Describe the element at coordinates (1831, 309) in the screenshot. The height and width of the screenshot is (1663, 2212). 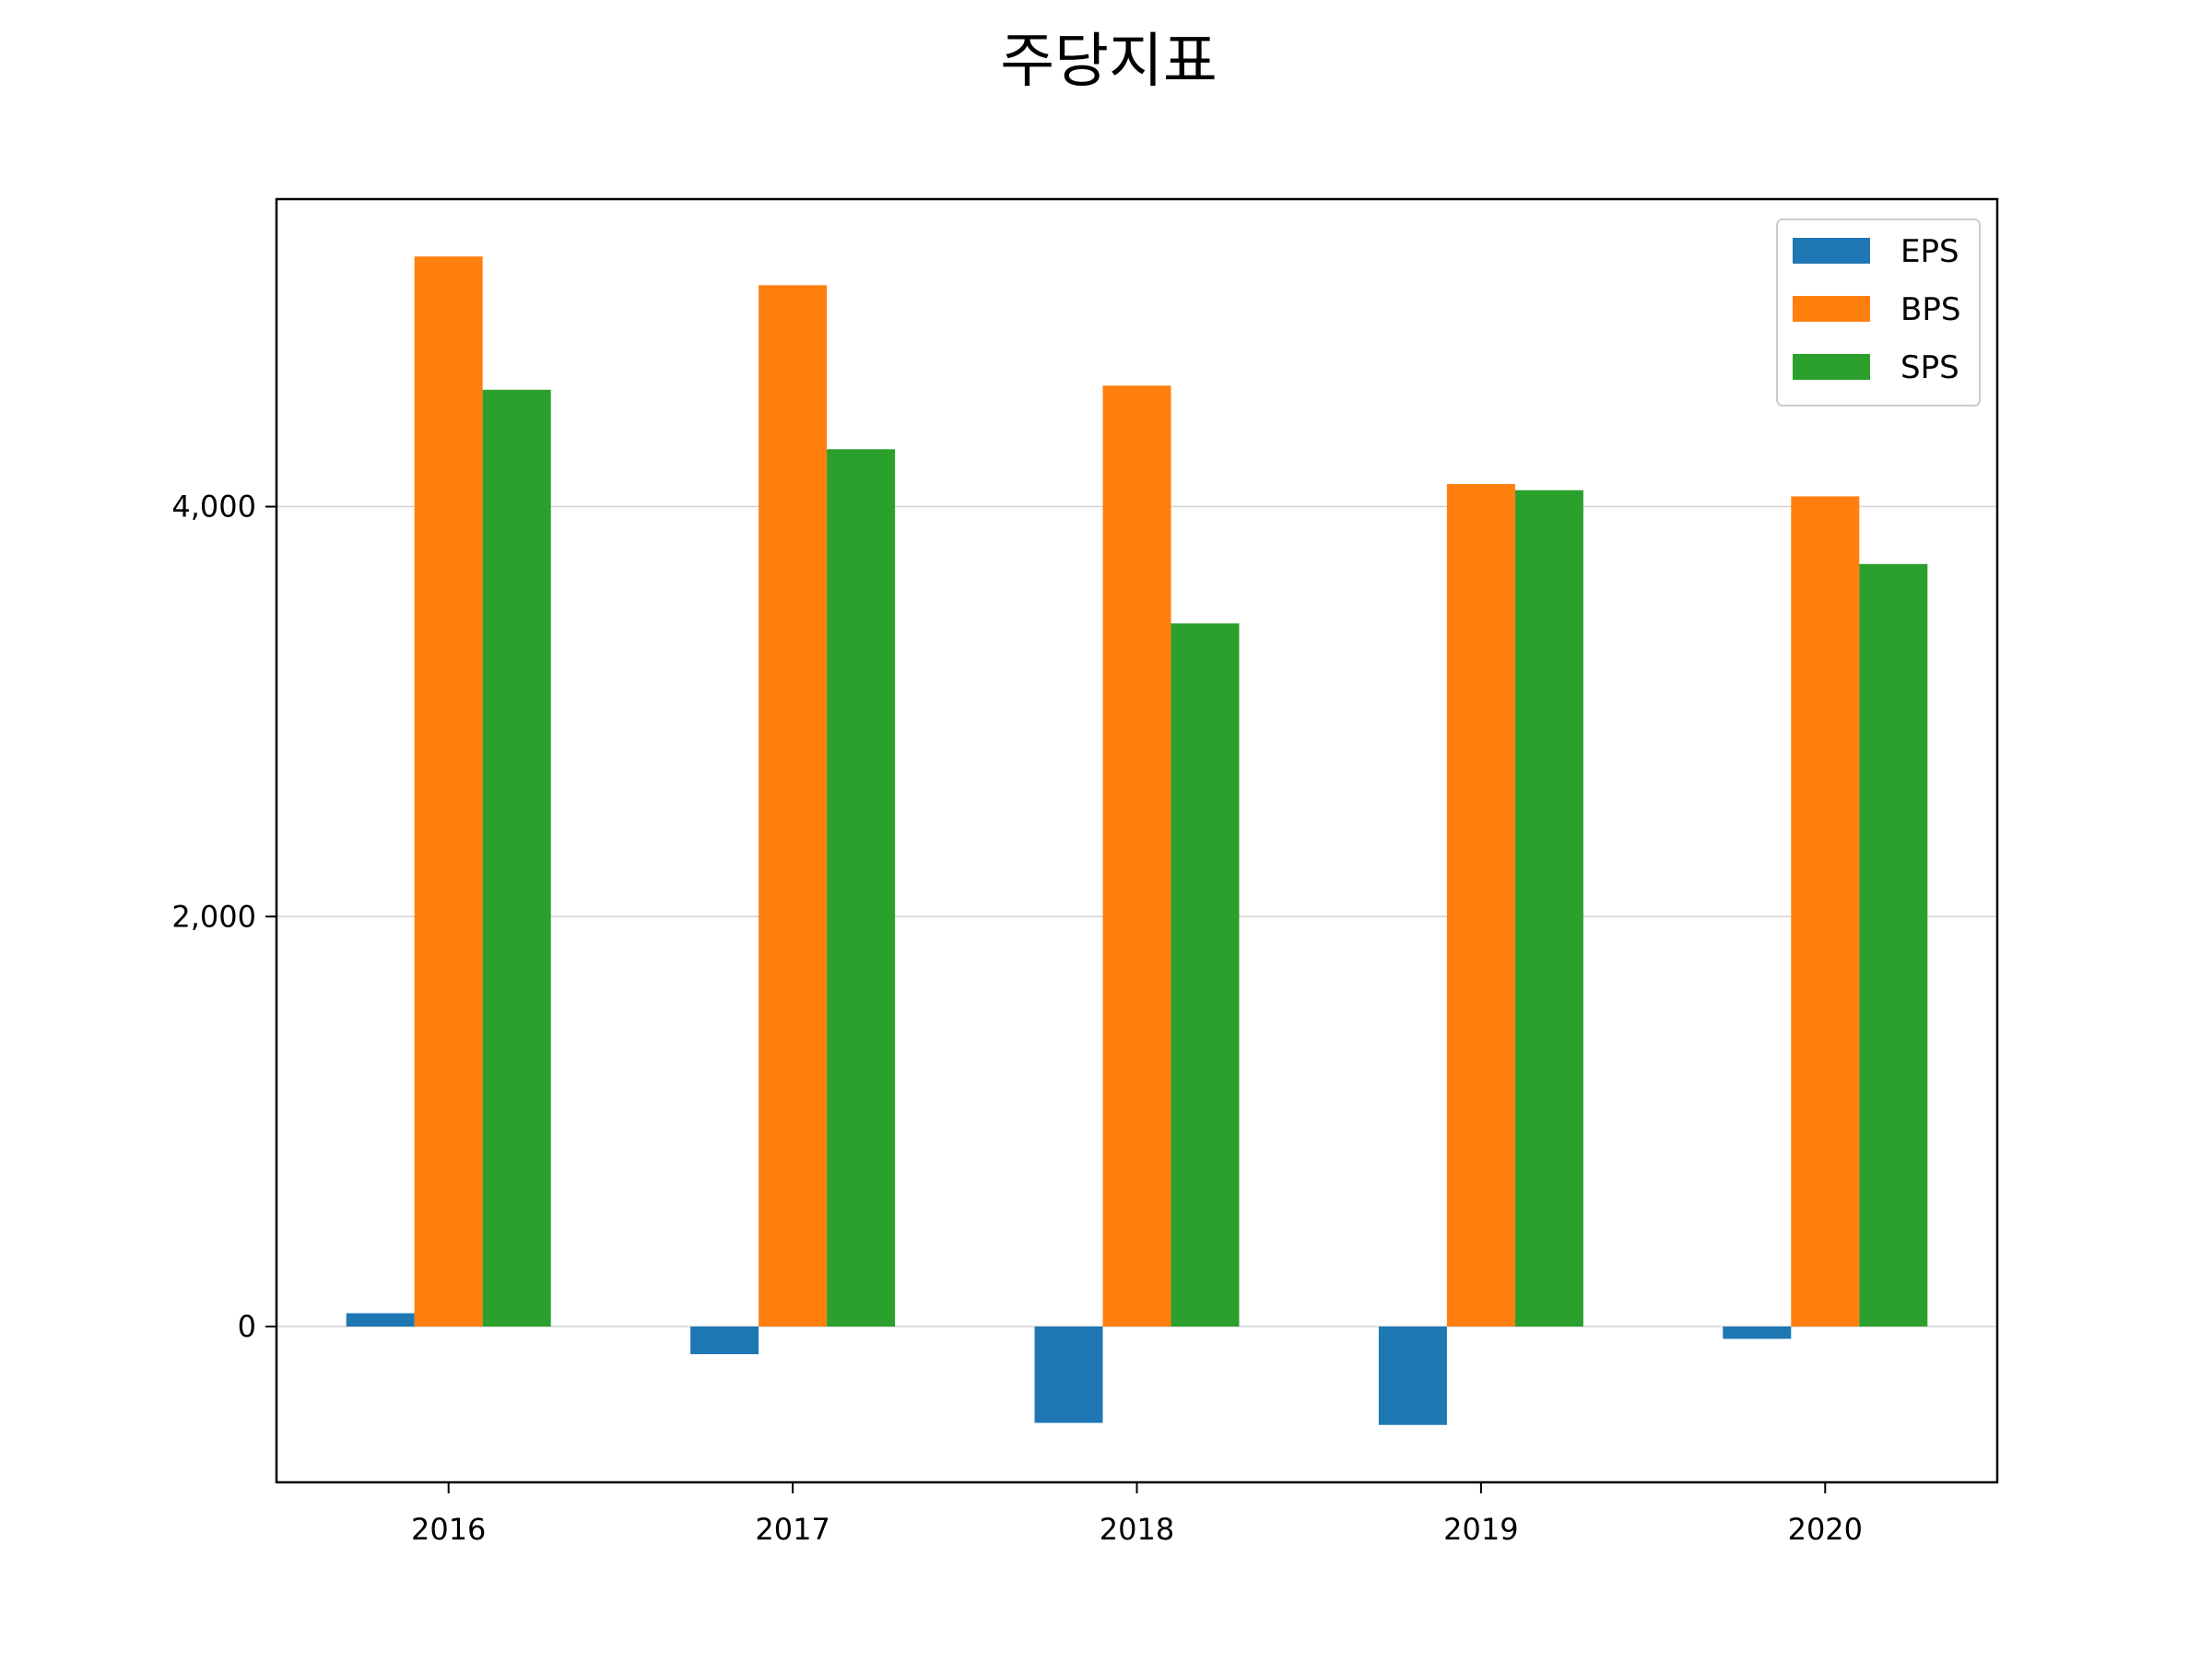
I see `legend-swatch-bps` at that location.